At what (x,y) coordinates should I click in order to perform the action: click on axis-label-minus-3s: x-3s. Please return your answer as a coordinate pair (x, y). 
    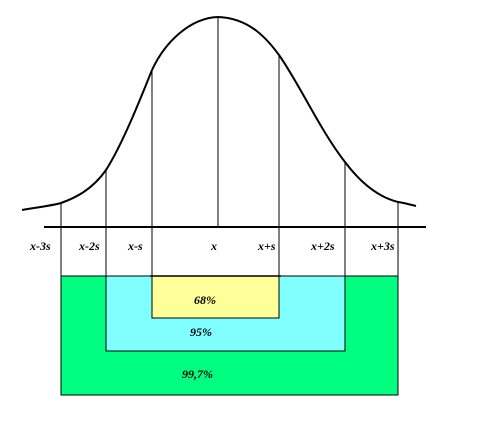
    Looking at the image, I should click on (40, 246).